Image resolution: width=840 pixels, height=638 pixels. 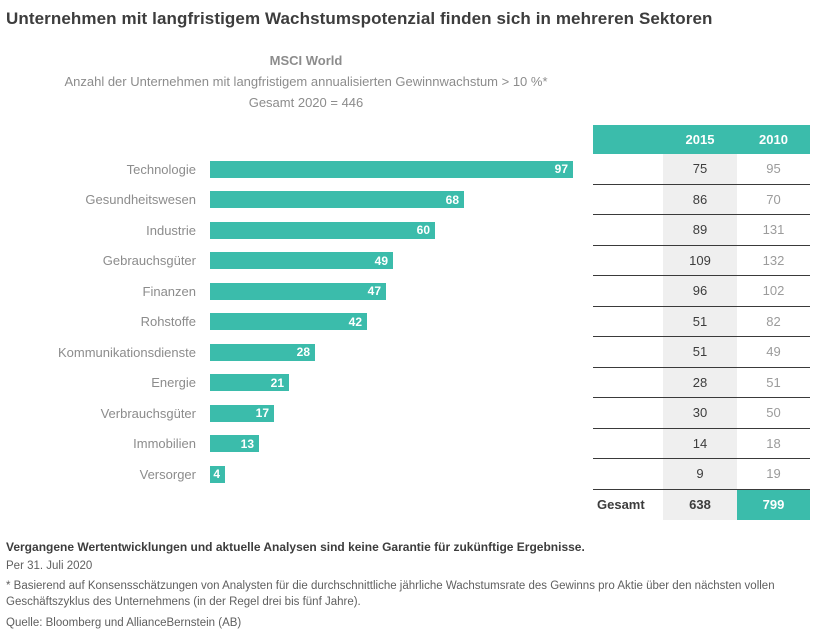 What do you see at coordinates (262, 352) in the screenshot?
I see `bar: 28` at bounding box center [262, 352].